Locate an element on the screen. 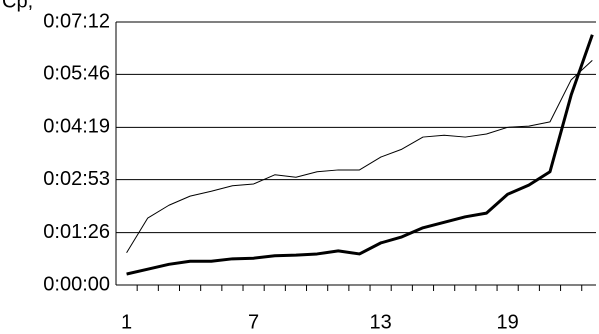  y-tick-label: 0:07:12 is located at coordinates (76, 21).